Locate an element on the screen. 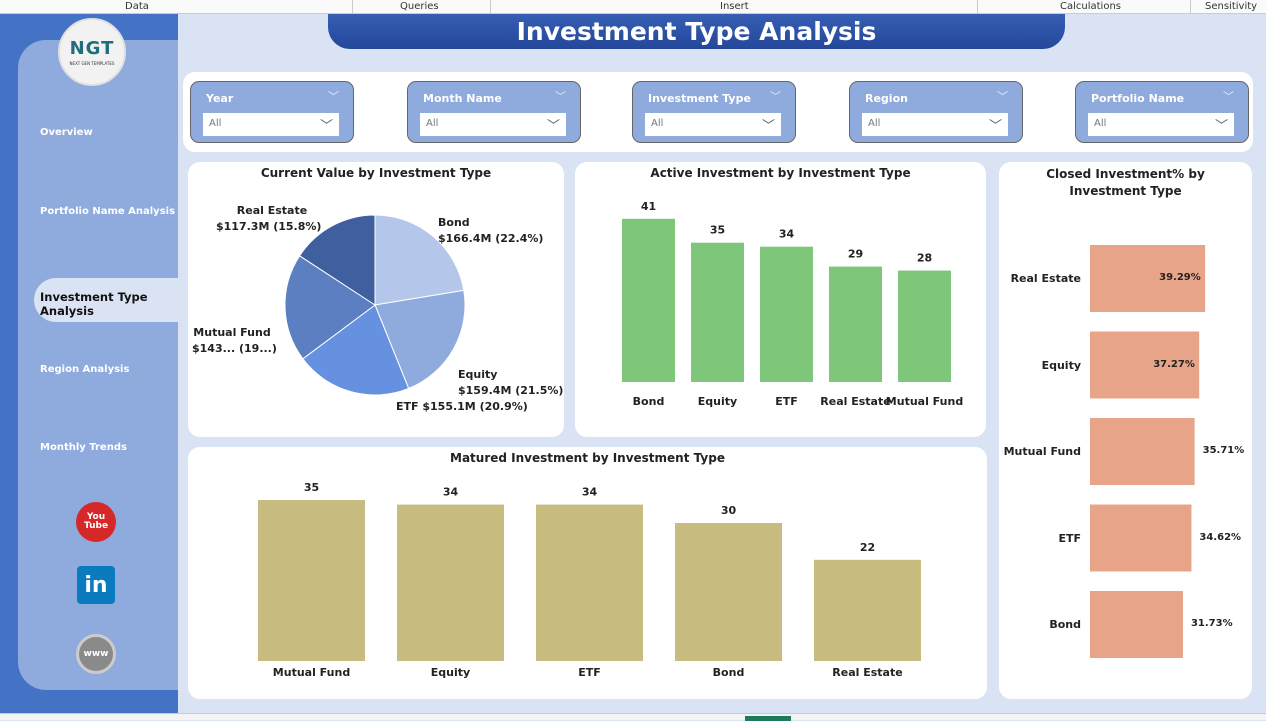 Image resolution: width=1266 pixels, height=721 pixels. data-label: 29 is located at coordinates (855, 254).